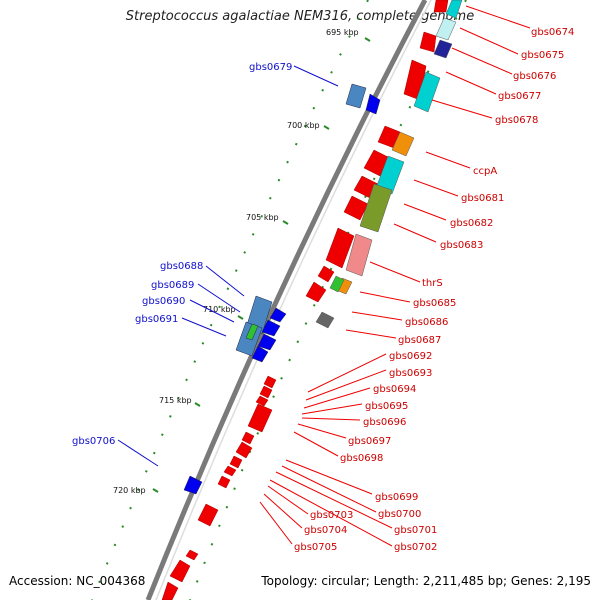  Describe the element at coordinates (384, 422) in the screenshot. I see `gene-label-gbs0696: gbs0696` at that location.